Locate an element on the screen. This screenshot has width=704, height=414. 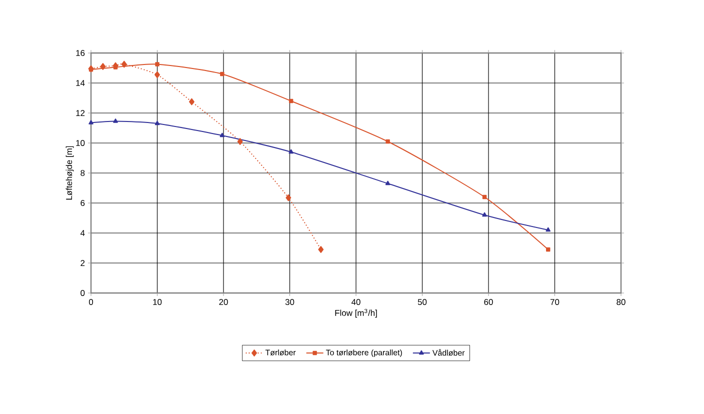
y-tick-label: 4 is located at coordinates (82, 233).